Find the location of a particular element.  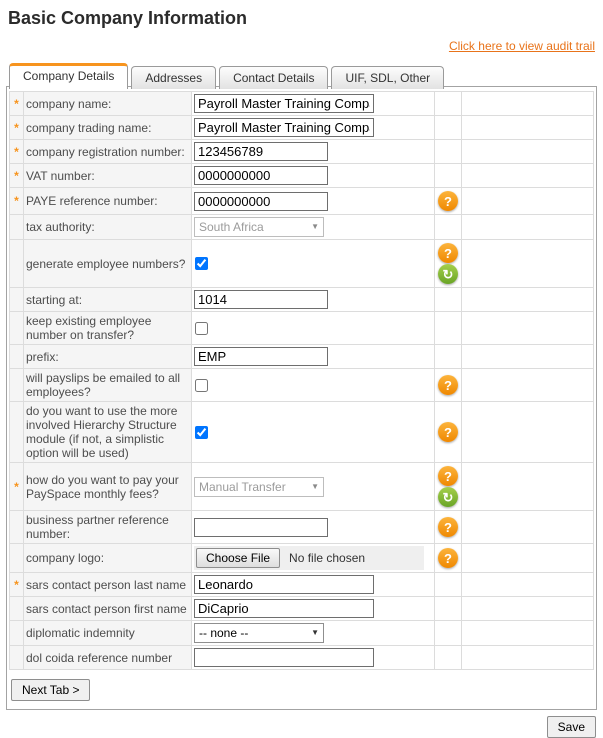

label-cell: diplomatic indemnity is located at coordinates (107, 633).